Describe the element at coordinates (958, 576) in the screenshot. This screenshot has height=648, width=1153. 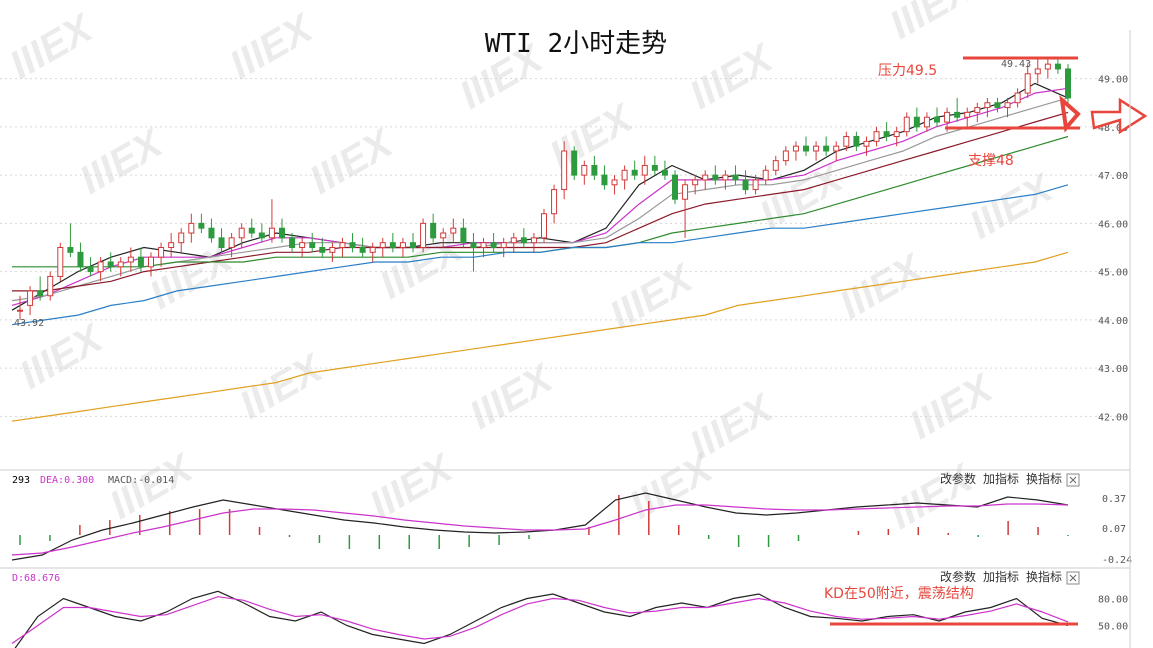
I see `kd-change-params-button: 改参数` at that location.